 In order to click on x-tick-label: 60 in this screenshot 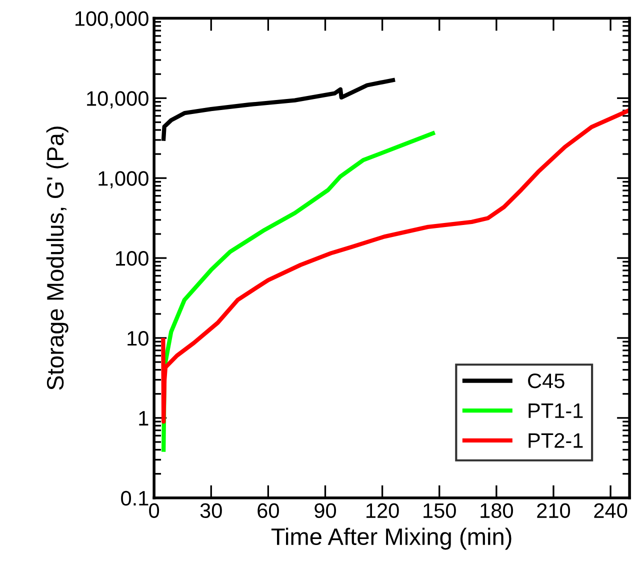, I will do `click(268, 510)`.